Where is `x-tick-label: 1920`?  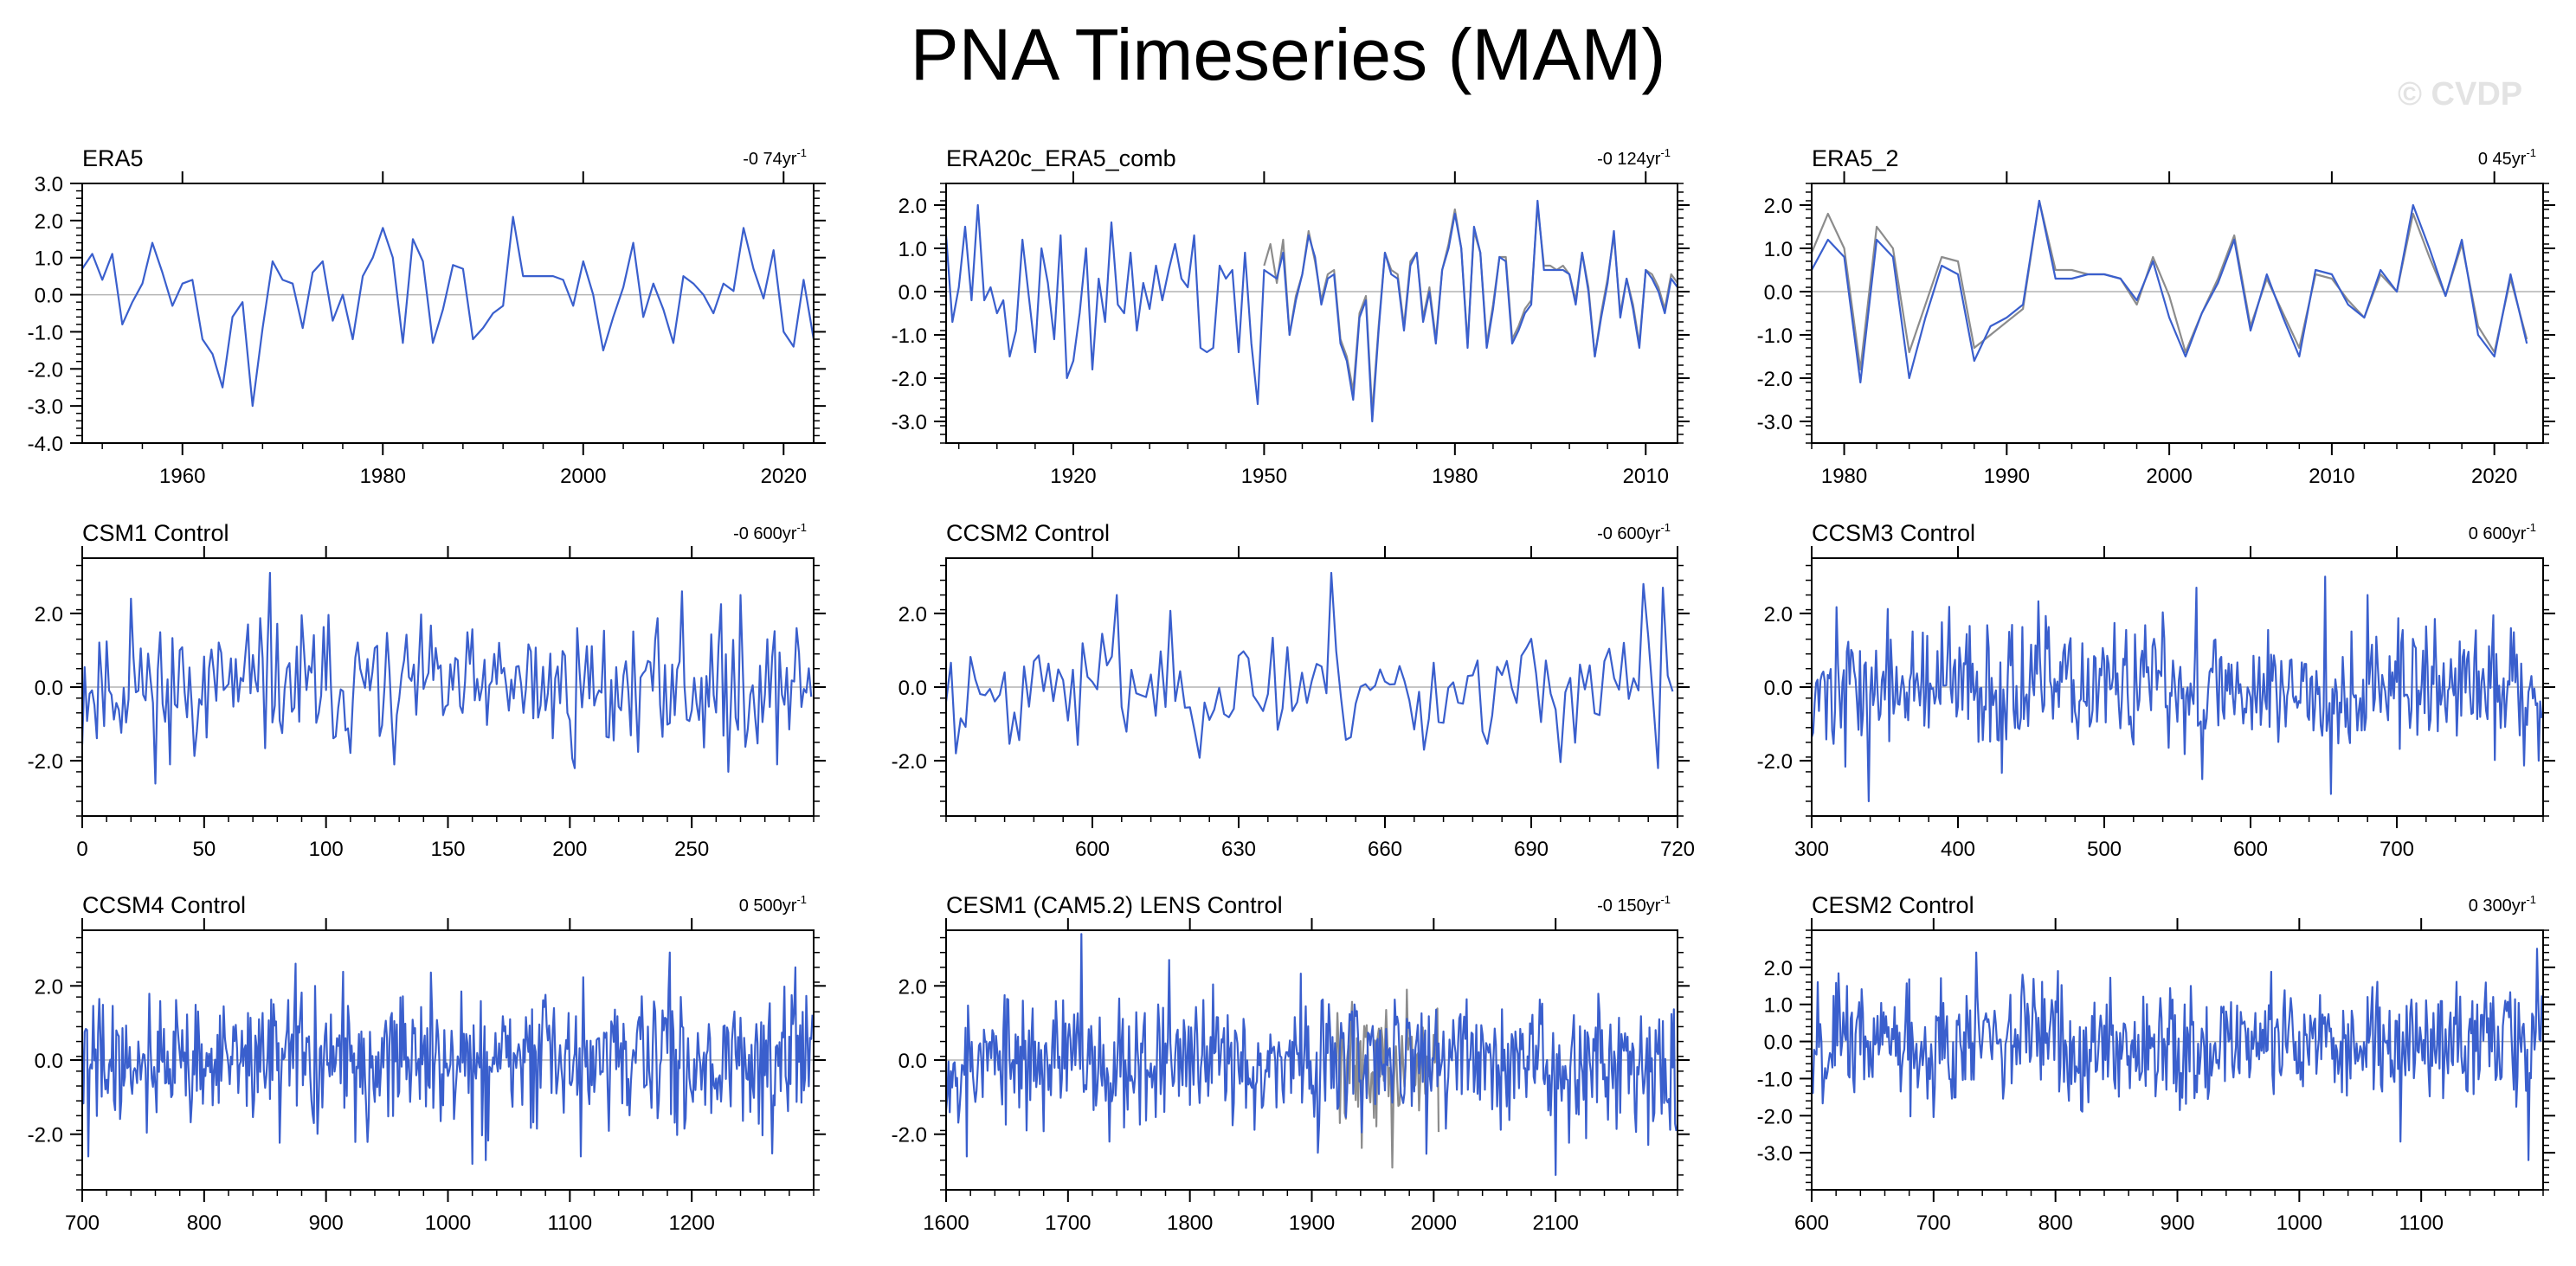
x-tick-label: 1920 is located at coordinates (1073, 476).